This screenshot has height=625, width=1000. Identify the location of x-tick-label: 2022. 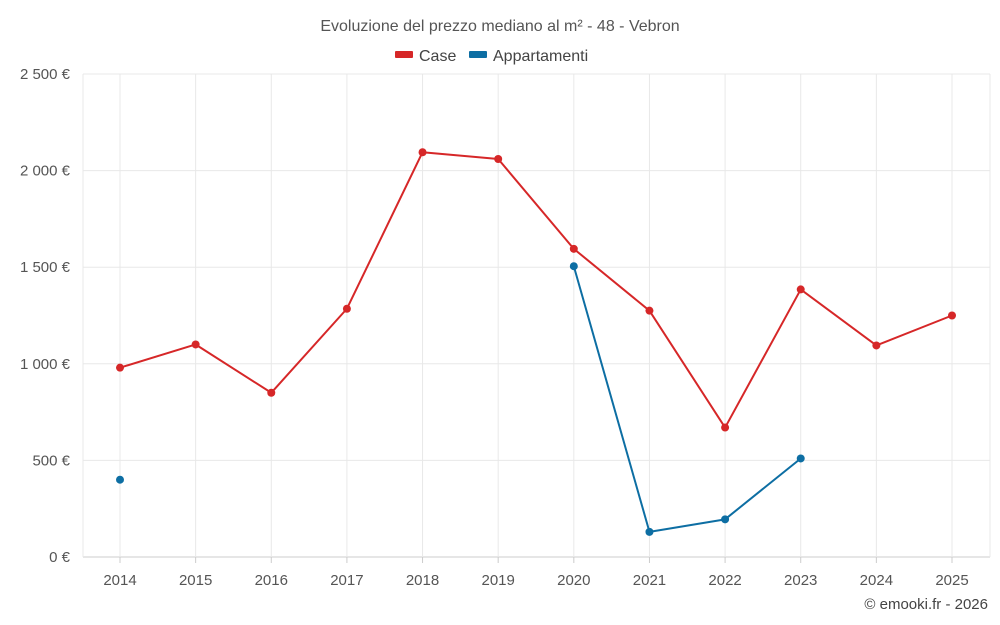
(724, 580).